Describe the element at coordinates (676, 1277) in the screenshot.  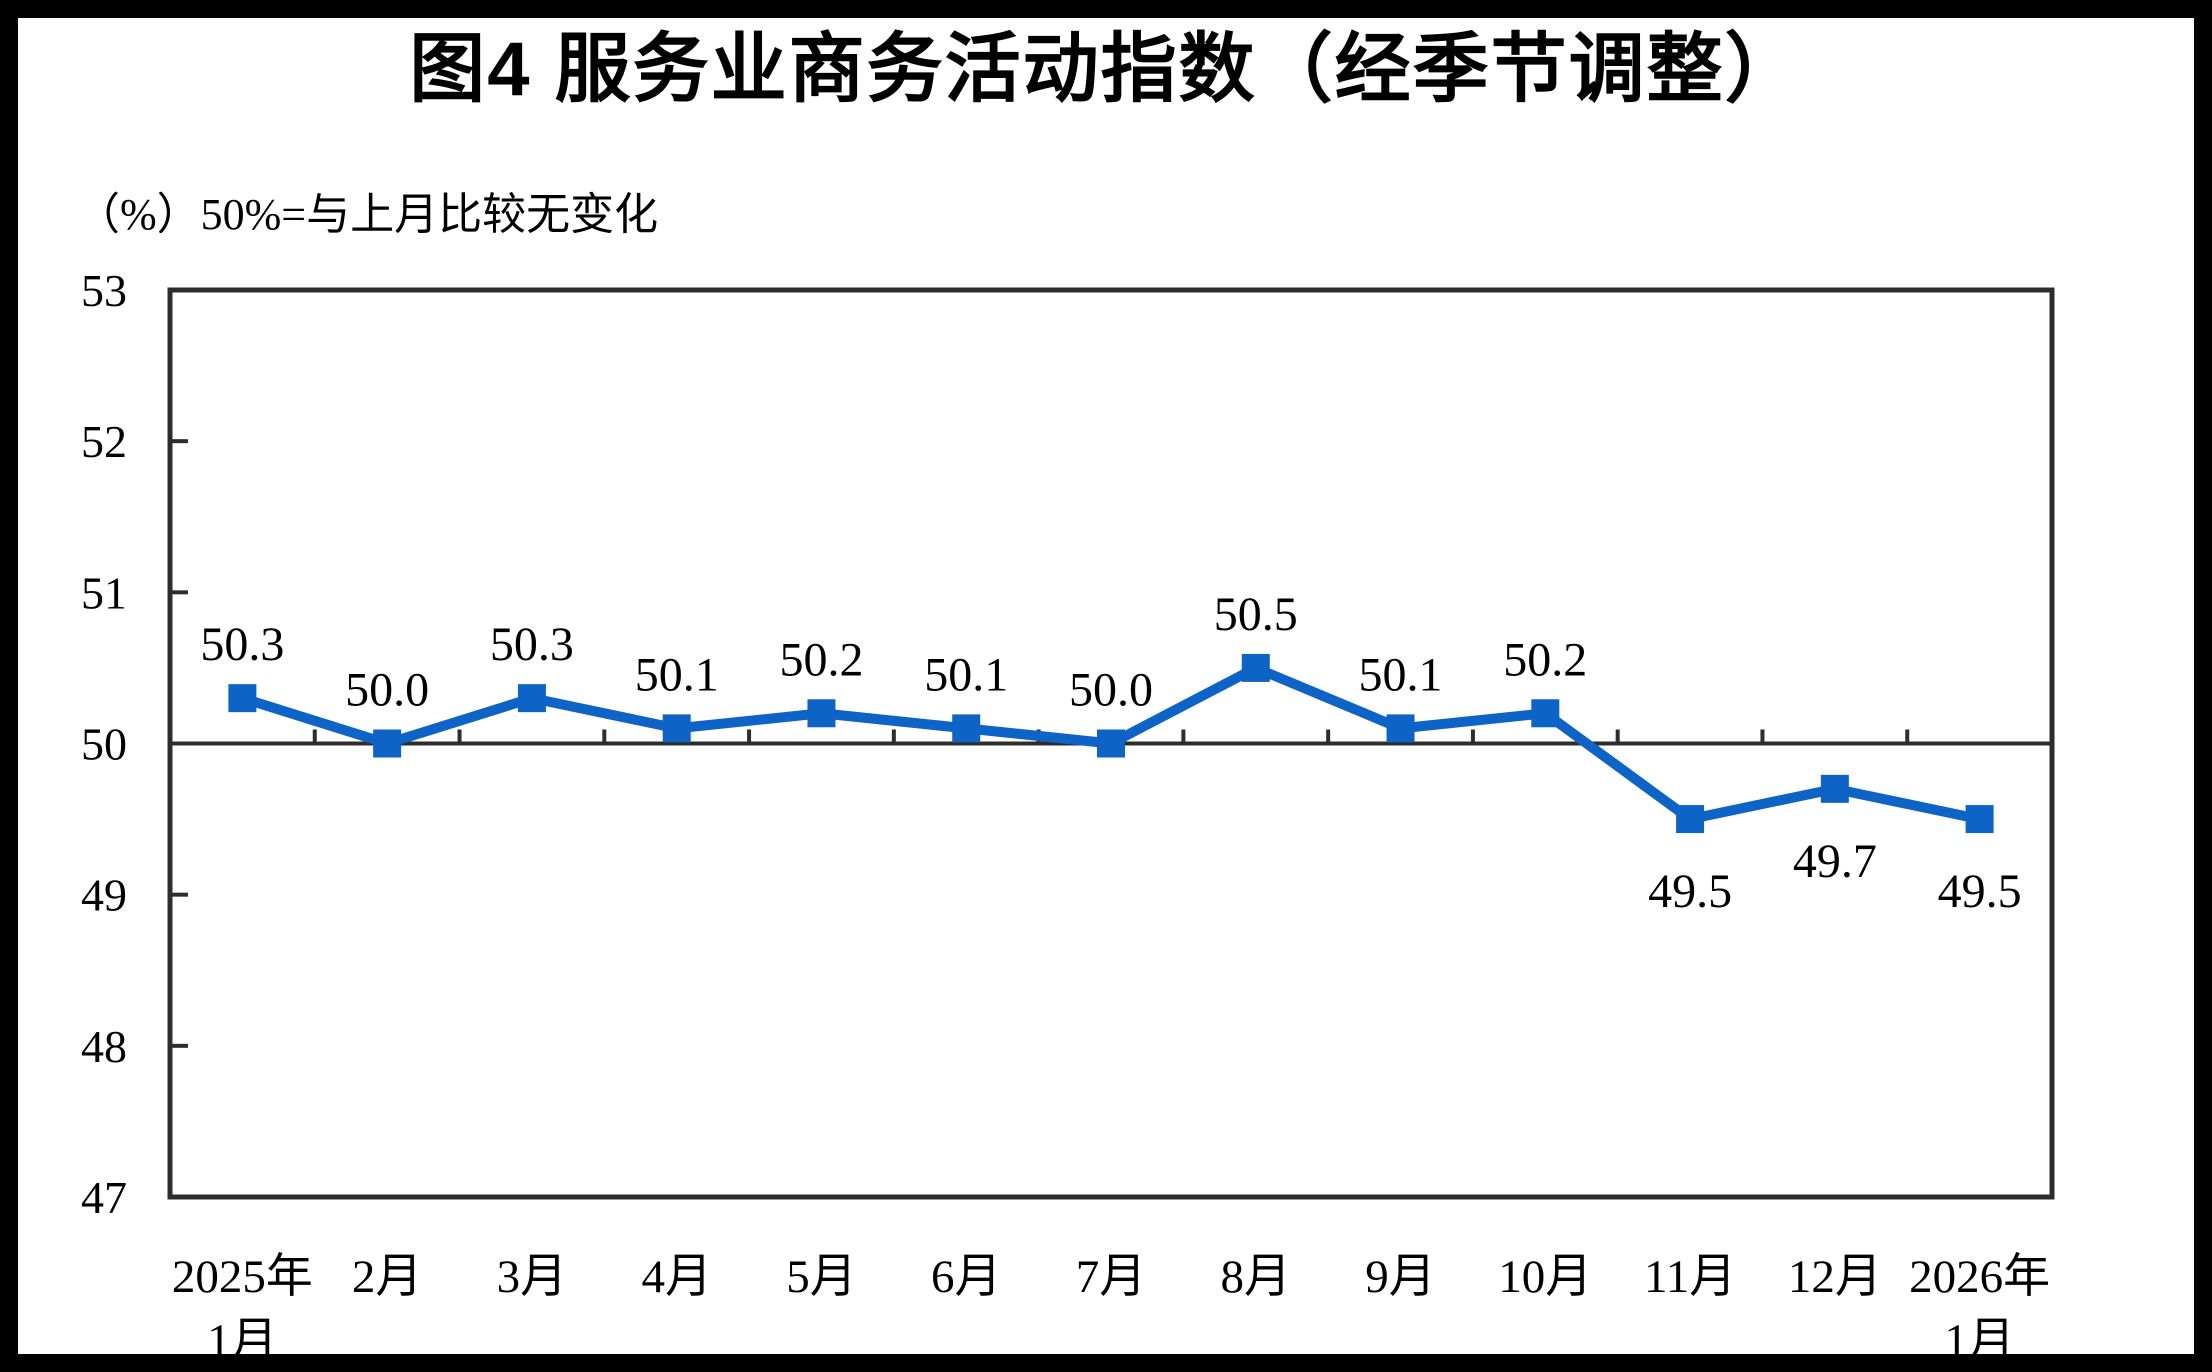
I see `x-axis-label: 4月` at that location.